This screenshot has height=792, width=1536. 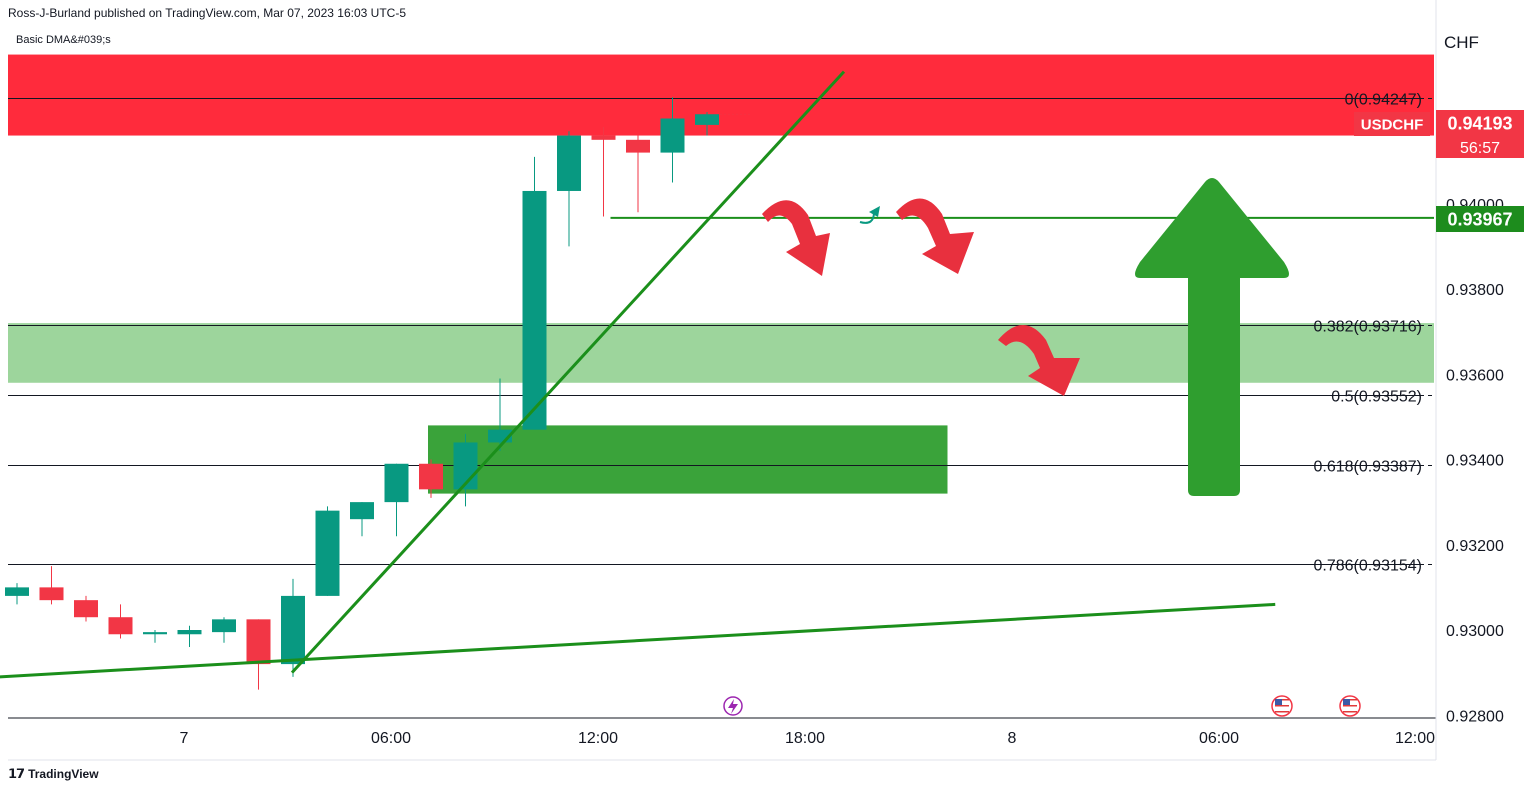 What do you see at coordinates (874, 211) in the screenshot?
I see `small-arrow-head` at bounding box center [874, 211].